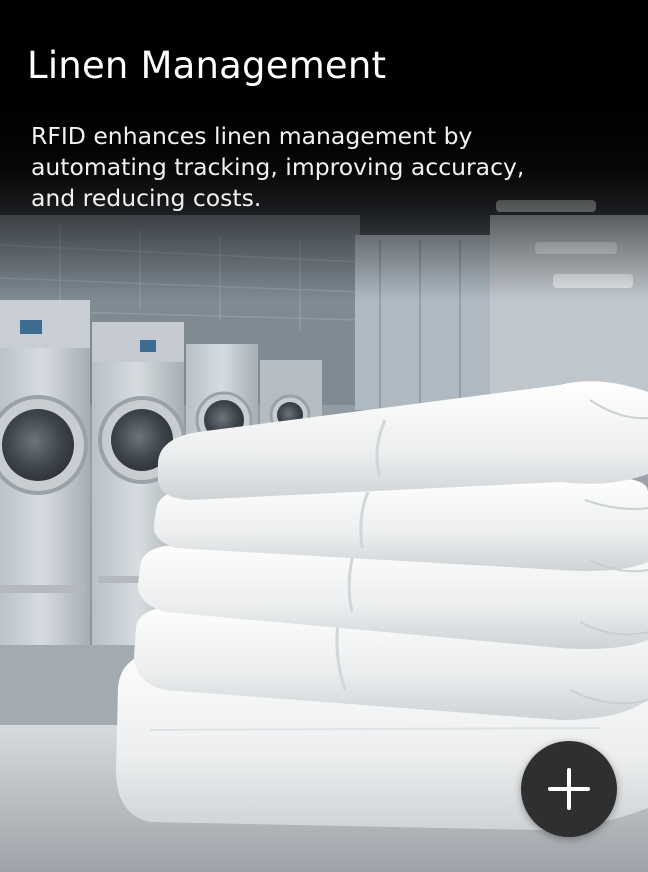 The width and height of the screenshot is (648, 872). I want to click on card-title: Linen Management, so click(207, 65).